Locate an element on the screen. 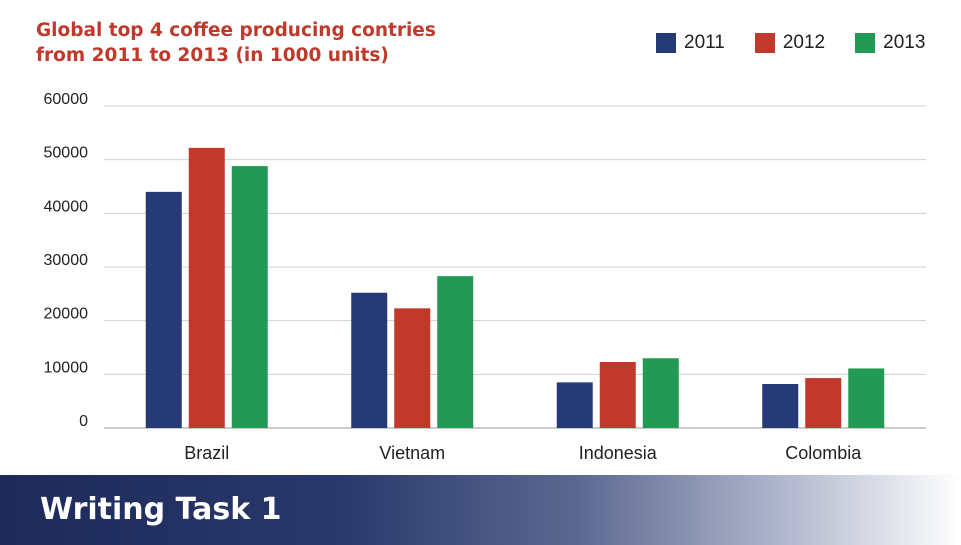 This screenshot has width=961, height=545. chart-title-line-2: from 2011 to 2013 (in 1000 units) is located at coordinates (212, 55).